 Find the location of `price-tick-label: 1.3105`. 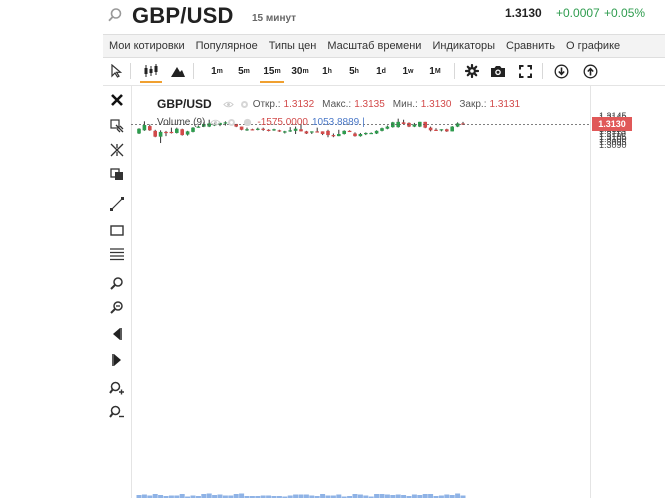

price-tick-label: 1.3105 is located at coordinates (613, 136).